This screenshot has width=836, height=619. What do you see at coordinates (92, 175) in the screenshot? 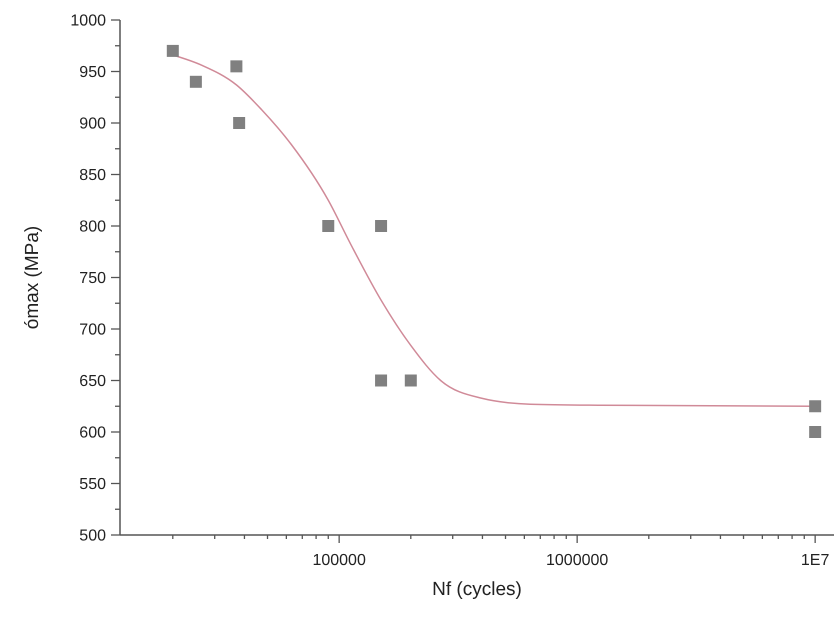
I see `y-tick-label: 850` at bounding box center [92, 175].